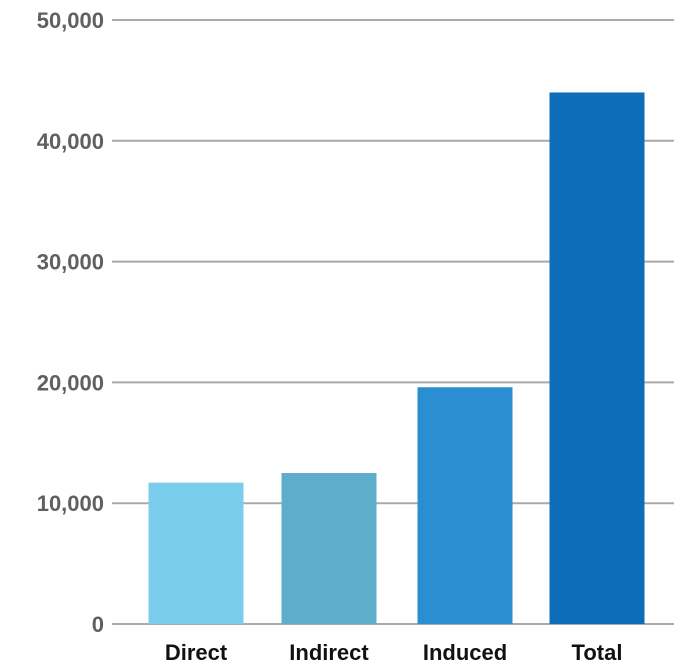 The width and height of the screenshot is (688, 671). What do you see at coordinates (98, 624) in the screenshot?
I see `y-tick-label: 0` at bounding box center [98, 624].